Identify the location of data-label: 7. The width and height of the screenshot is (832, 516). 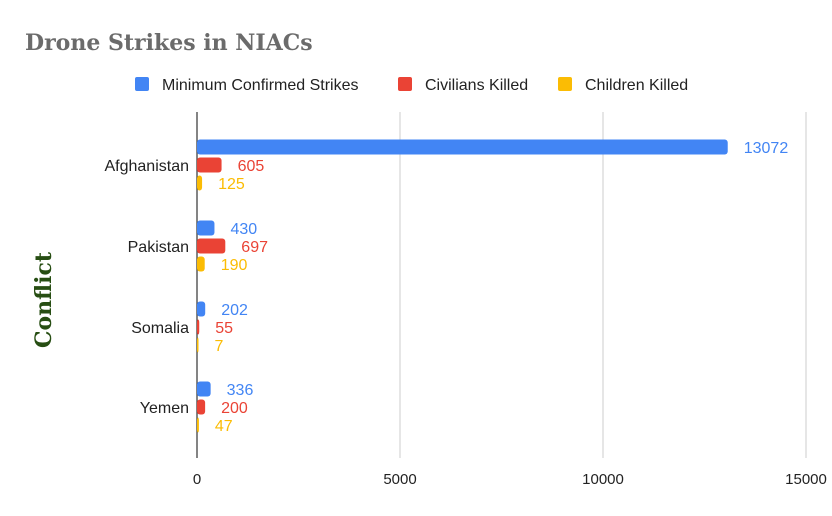
(219, 346).